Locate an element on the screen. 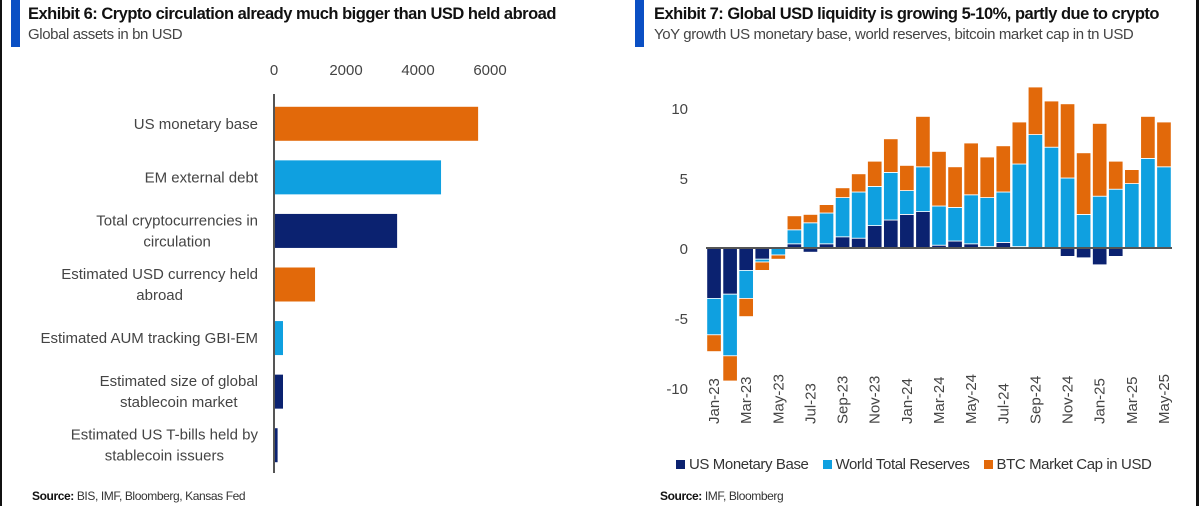 Image resolution: width=1199 pixels, height=506 pixels. exhibit-6-source: Source: BIS, IMF, Bloomberg, Kansas Fed is located at coordinates (139, 496).